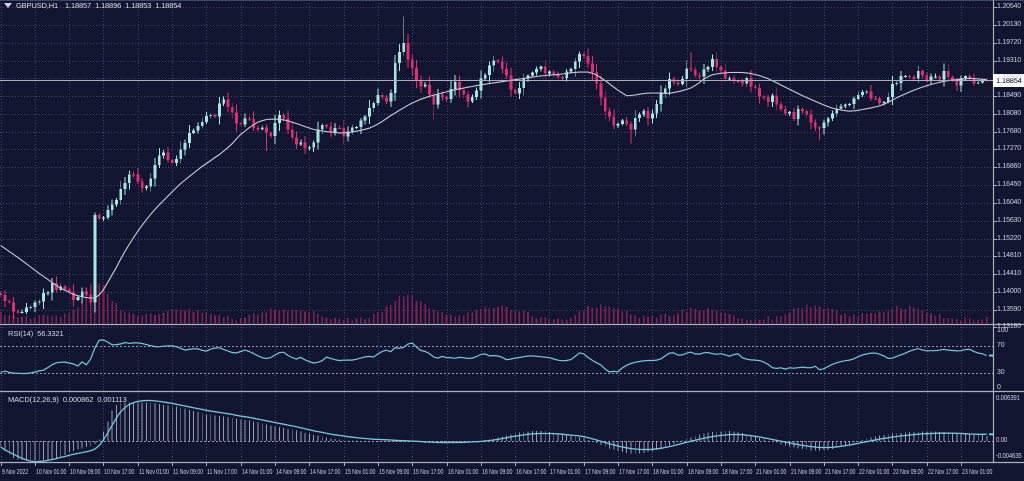 This screenshot has height=481, width=1024. What do you see at coordinates (1009, 95) in the screenshot?
I see `price-axis-label: 1.18490` at bounding box center [1009, 95].